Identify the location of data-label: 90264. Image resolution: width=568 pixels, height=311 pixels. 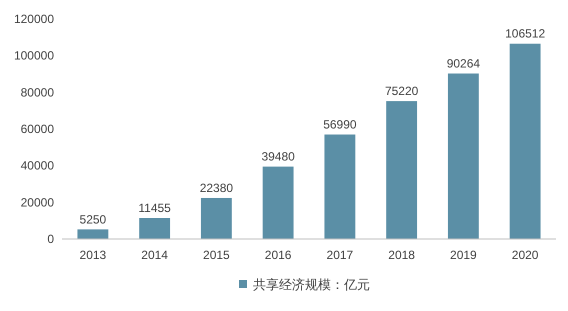
(463, 63).